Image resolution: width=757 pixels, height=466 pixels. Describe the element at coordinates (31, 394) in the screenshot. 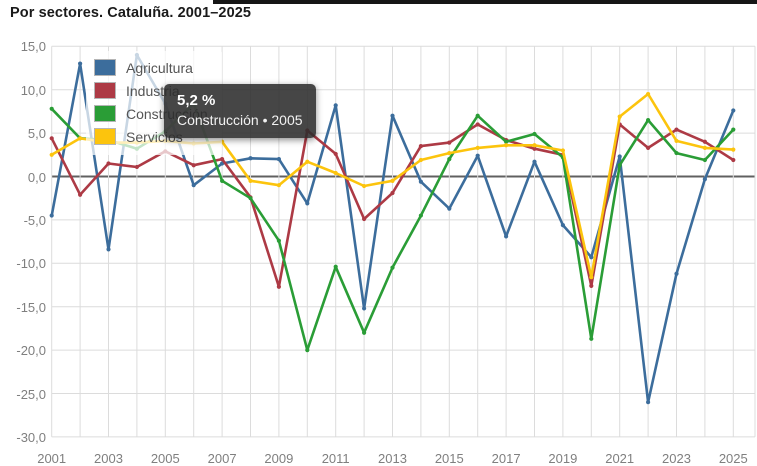

I see `y-axis-label: -25,0` at that location.